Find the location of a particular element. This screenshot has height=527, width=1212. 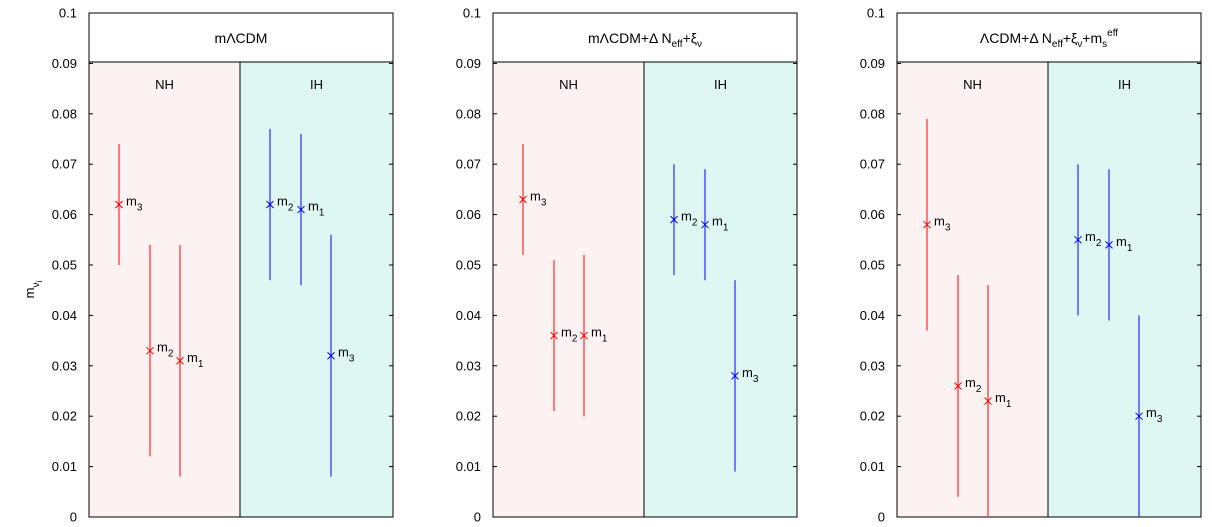

y-axis-label: mνi is located at coordinates (33, 289).